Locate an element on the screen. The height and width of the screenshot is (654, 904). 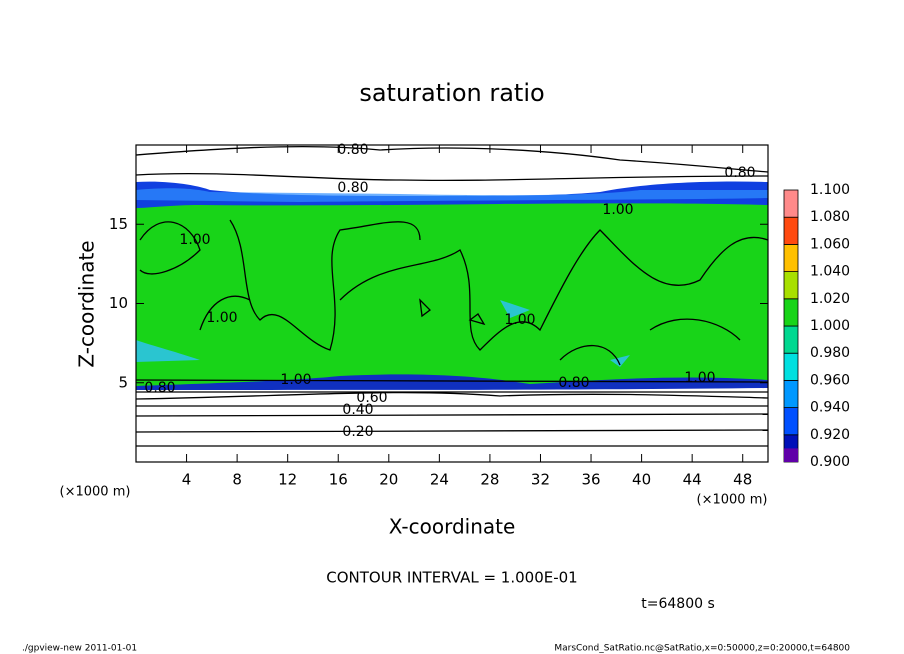
contour-interval: CONTOUR INTERVAL = 1.000E-01 is located at coordinates (451, 578).